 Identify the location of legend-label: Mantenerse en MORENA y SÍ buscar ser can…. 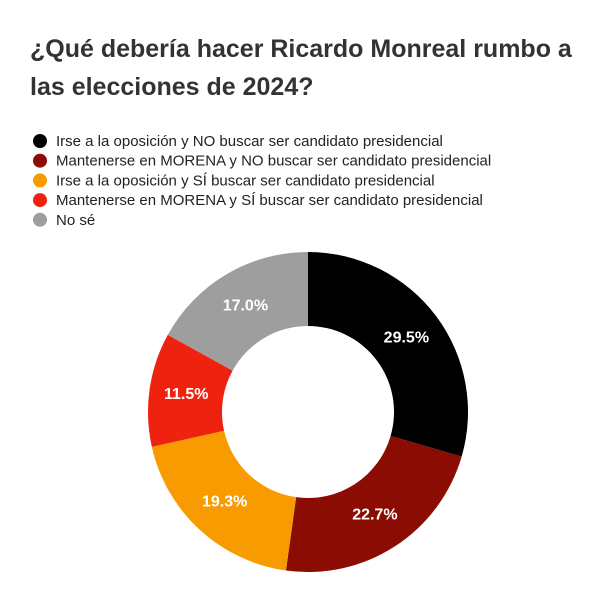
(269, 200).